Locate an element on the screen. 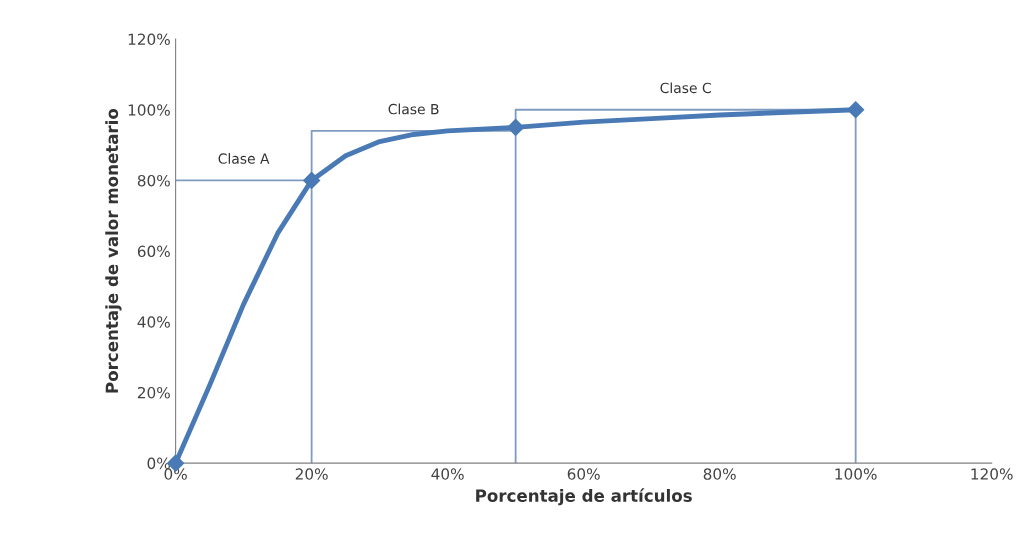  x-tick-label: 20% is located at coordinates (311, 474).